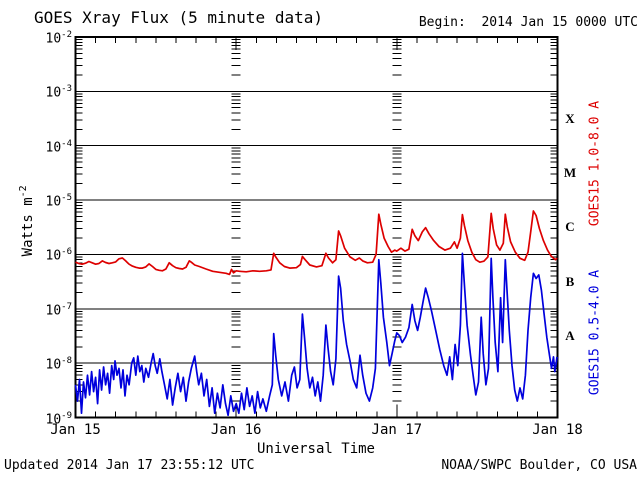 This screenshot has width=640, height=480. I want to click on flare-class-letter-x: X, so click(570, 118).